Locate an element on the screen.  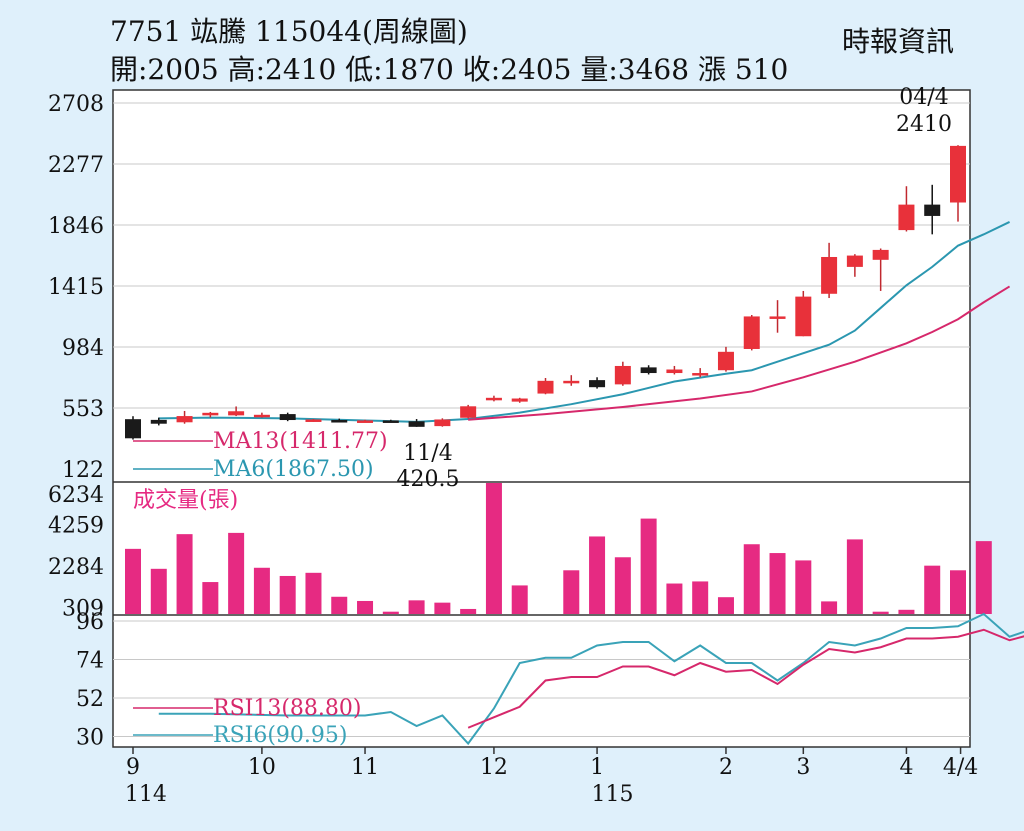
x-tick-label: 12 is located at coordinates (494, 767).